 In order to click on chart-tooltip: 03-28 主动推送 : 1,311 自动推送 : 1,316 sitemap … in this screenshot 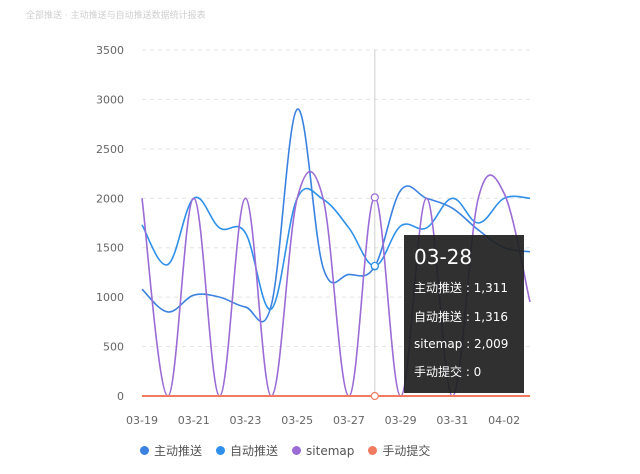, I will do `click(464, 314)`.